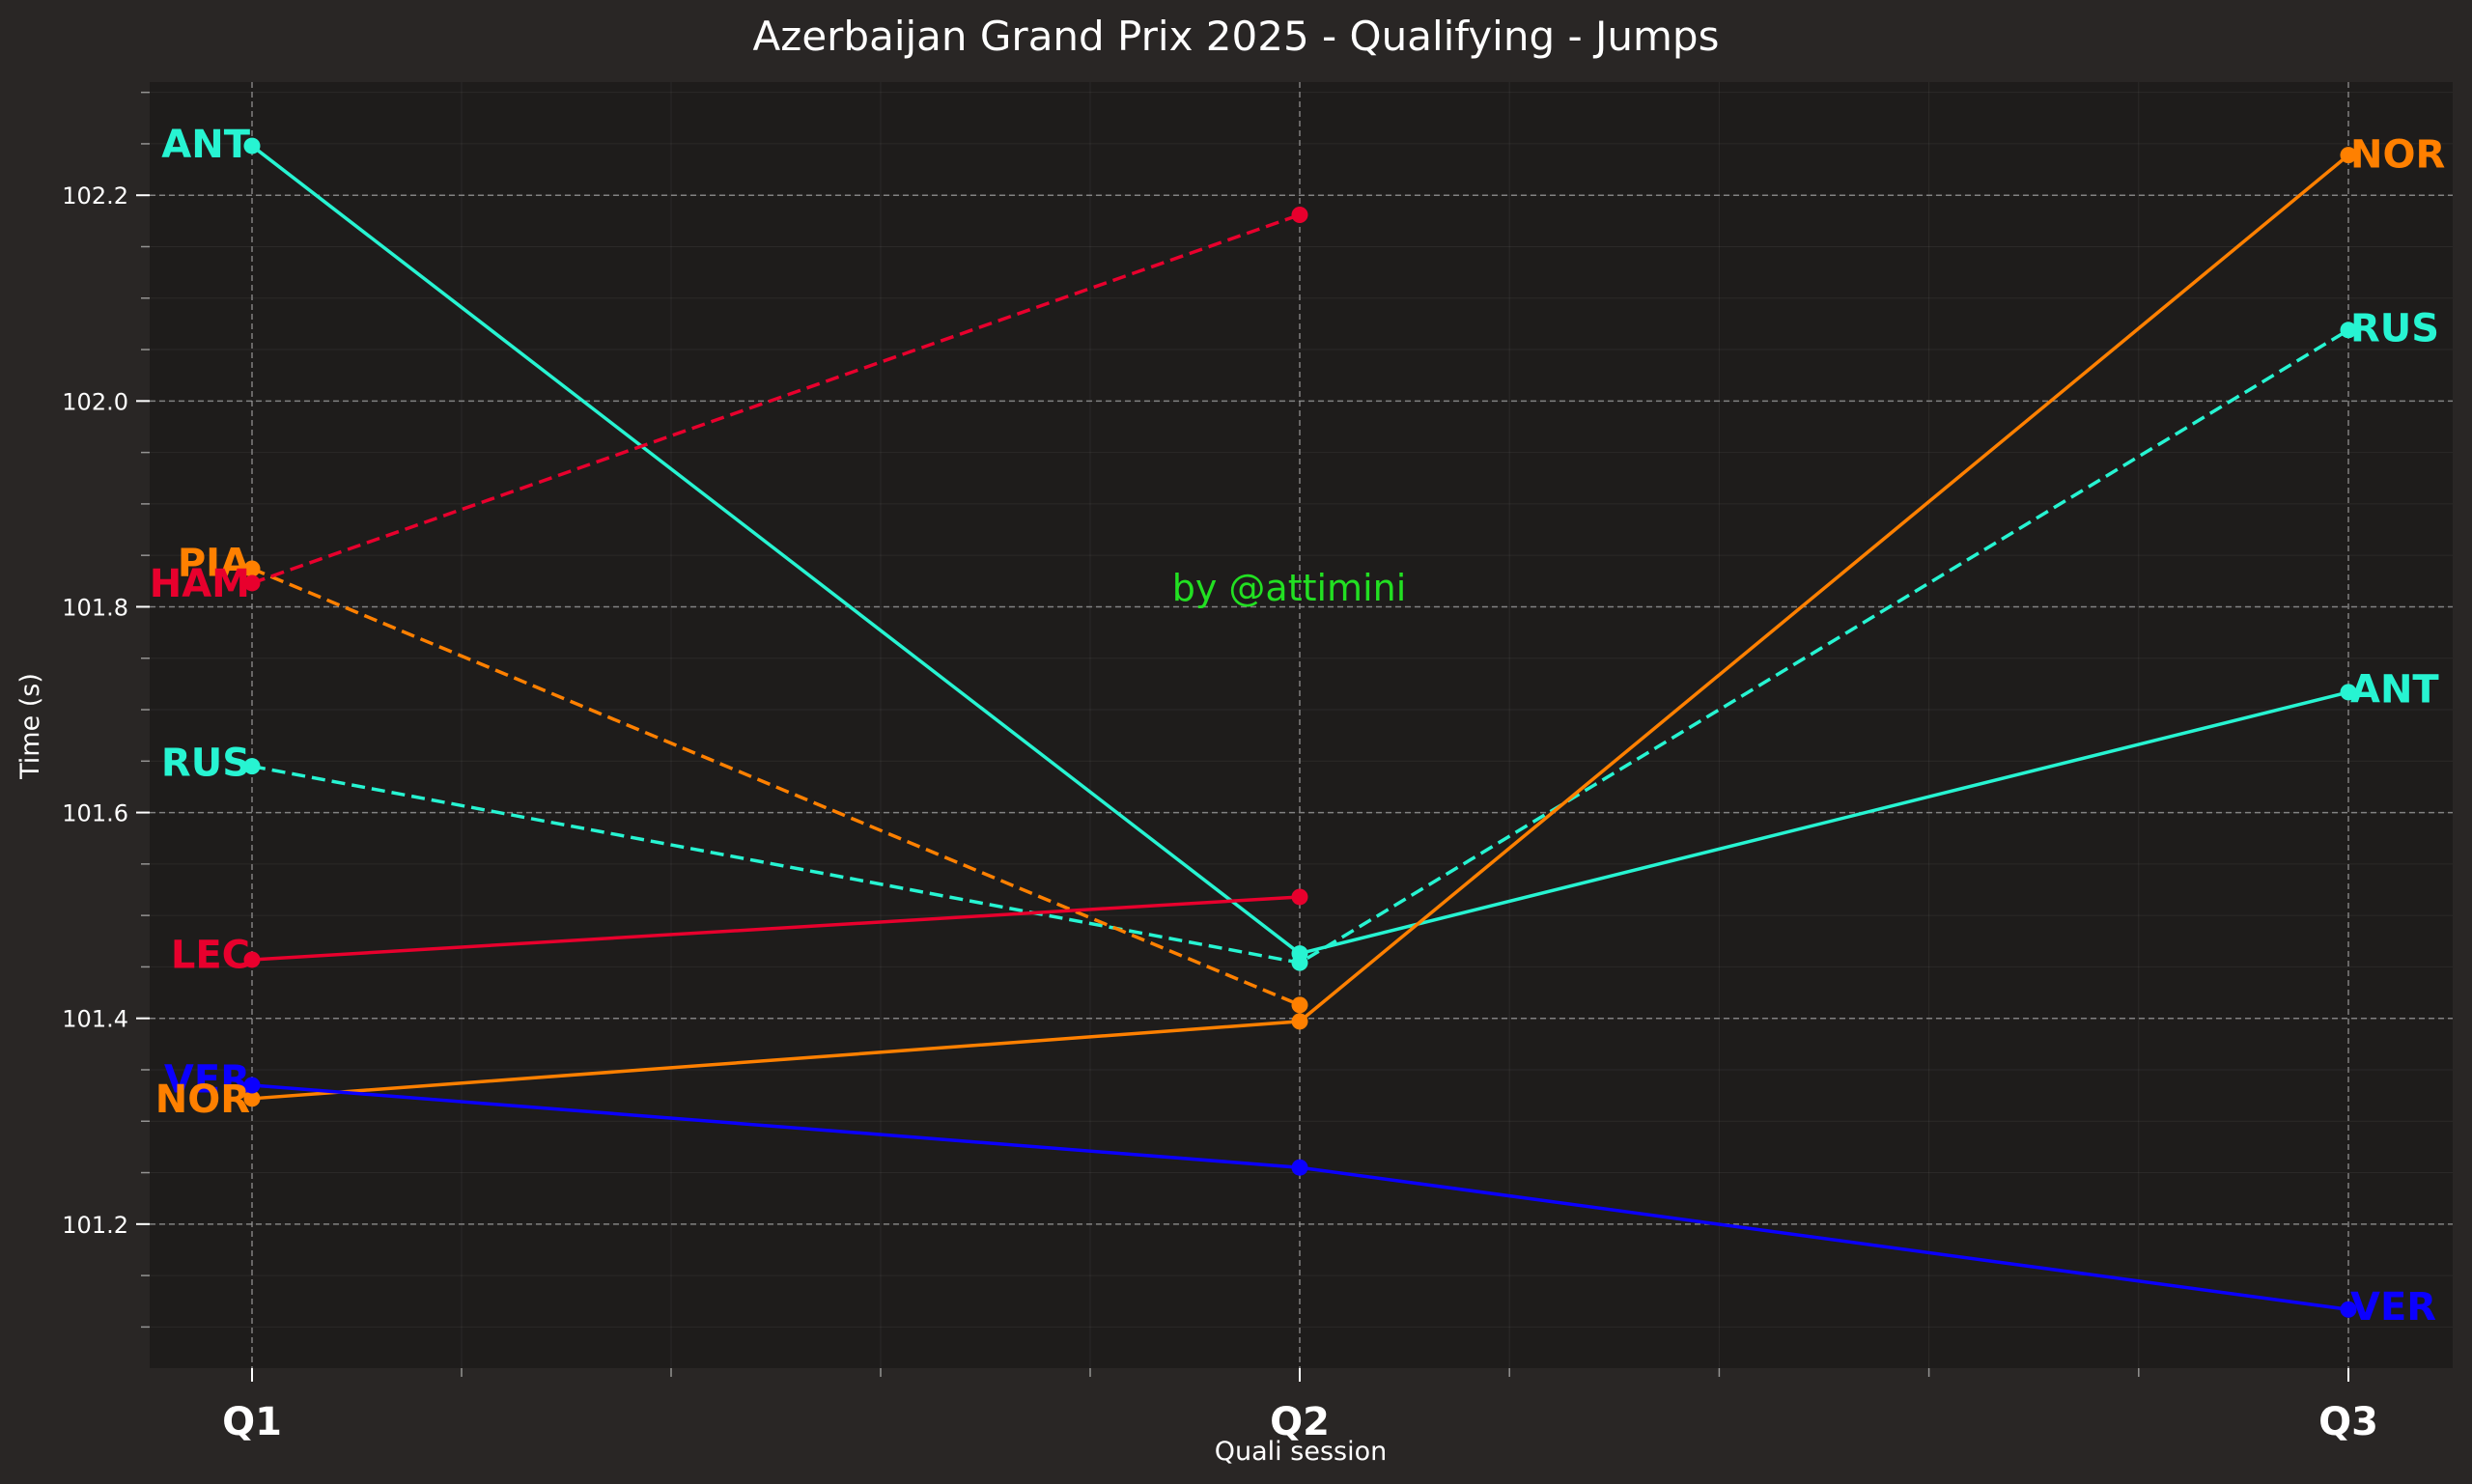 The height and width of the screenshot is (1484, 2472). I want to click on x-tick-label: Q3, so click(2348, 1422).